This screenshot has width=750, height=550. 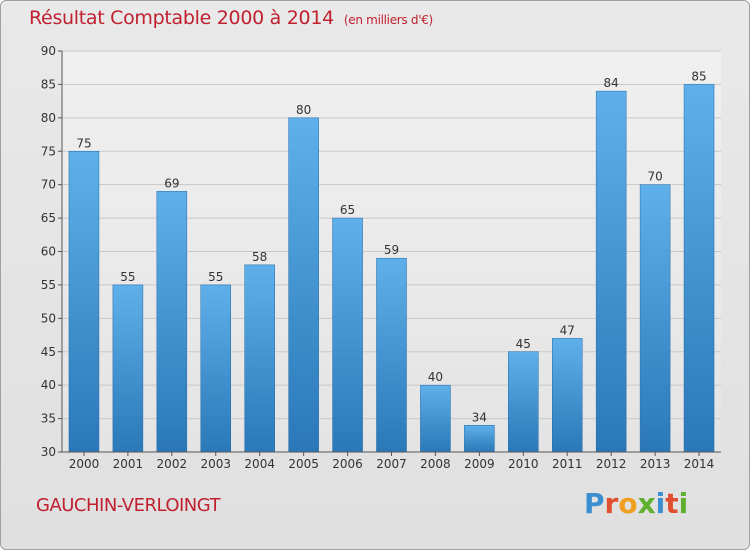 I want to click on bar-2012, so click(x=611, y=271).